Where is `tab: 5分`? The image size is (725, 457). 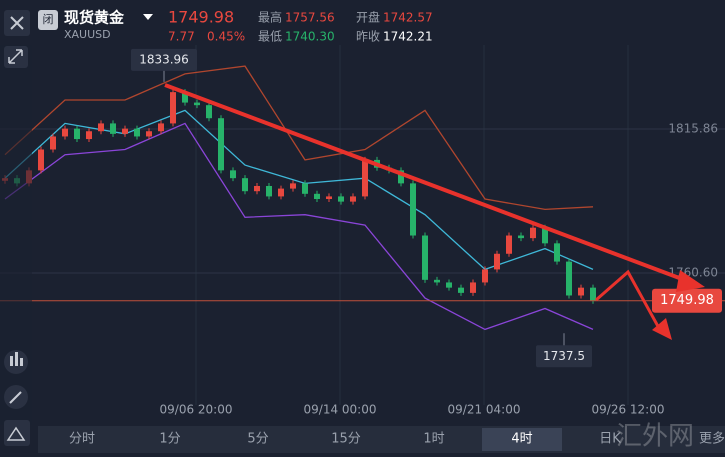
tab: 5分 is located at coordinates (257, 439).